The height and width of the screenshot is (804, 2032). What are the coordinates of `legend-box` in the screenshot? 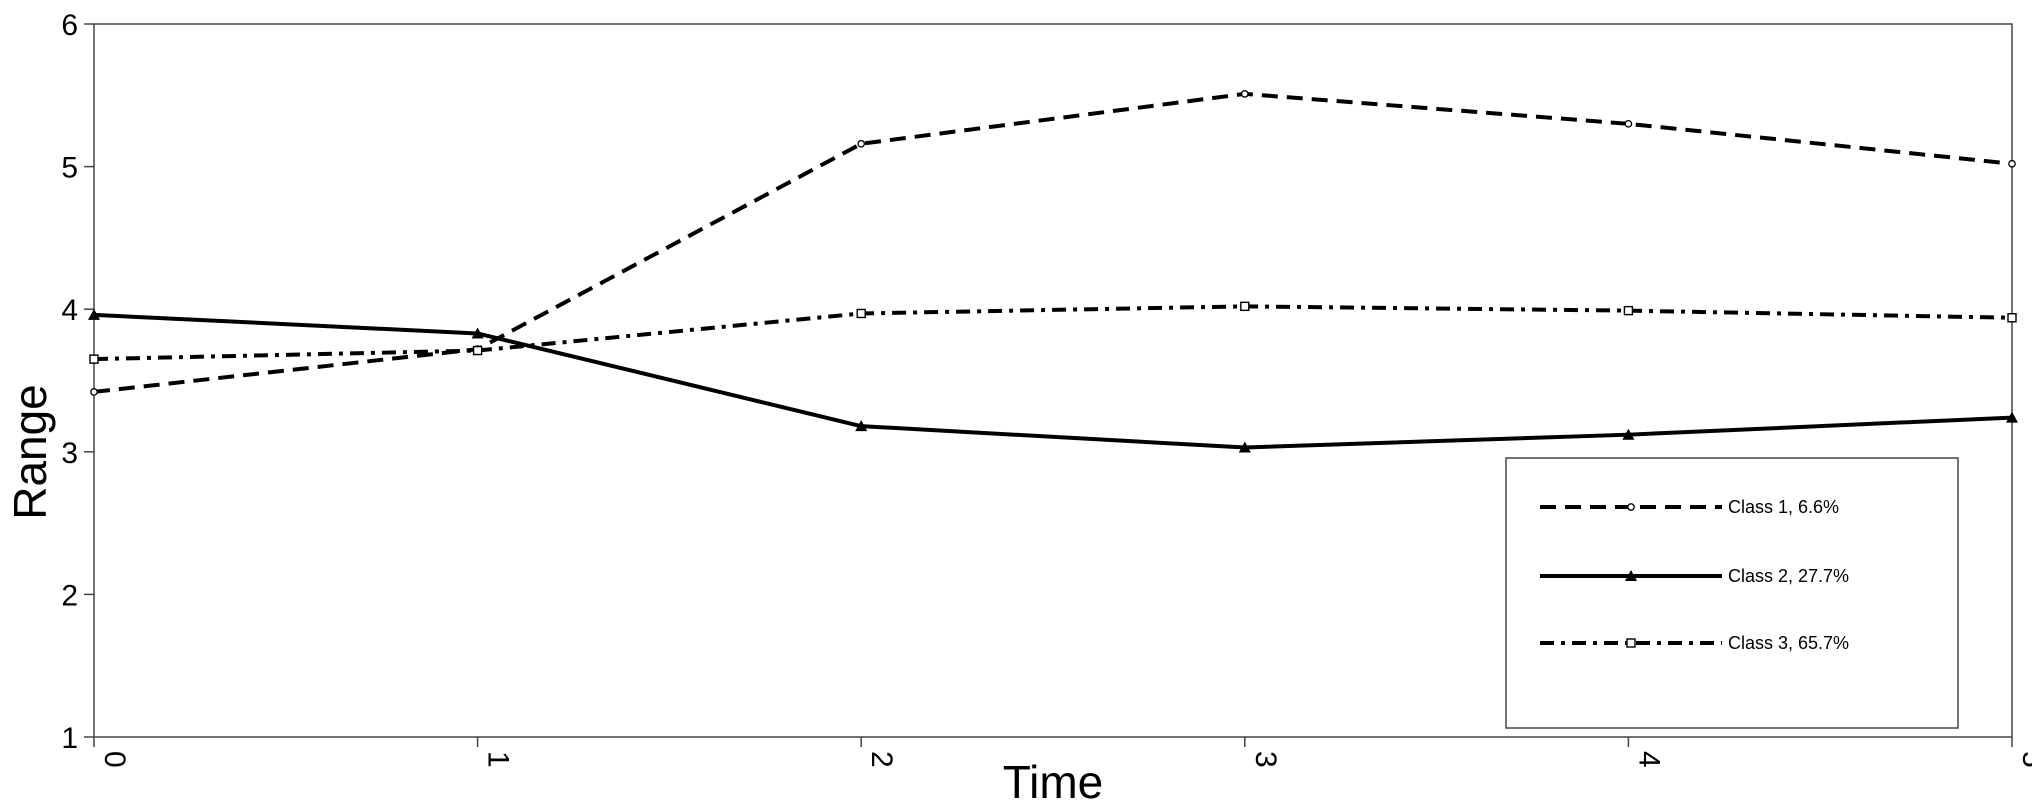 It's located at (1732, 593).